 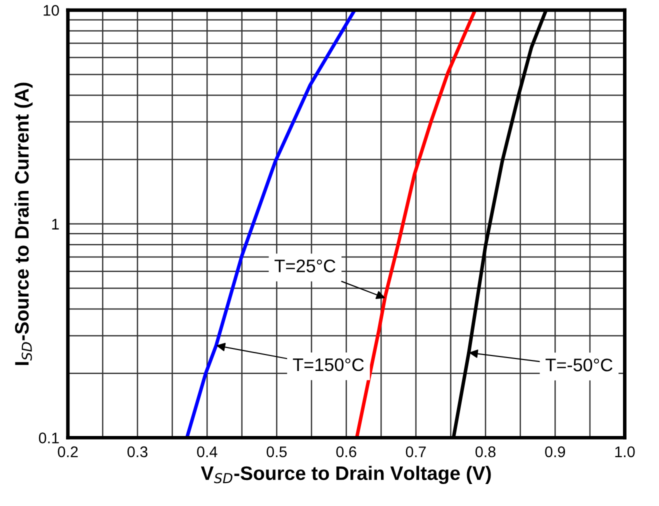 I want to click on y-axis-title: I$_{SD}$-Source to Drain Current (A), so click(x=23, y=223).